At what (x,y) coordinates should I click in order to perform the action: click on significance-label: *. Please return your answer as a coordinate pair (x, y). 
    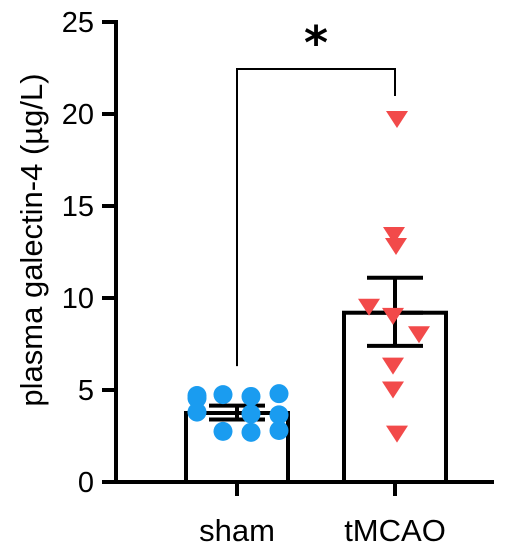
    Looking at the image, I should click on (316, 43).